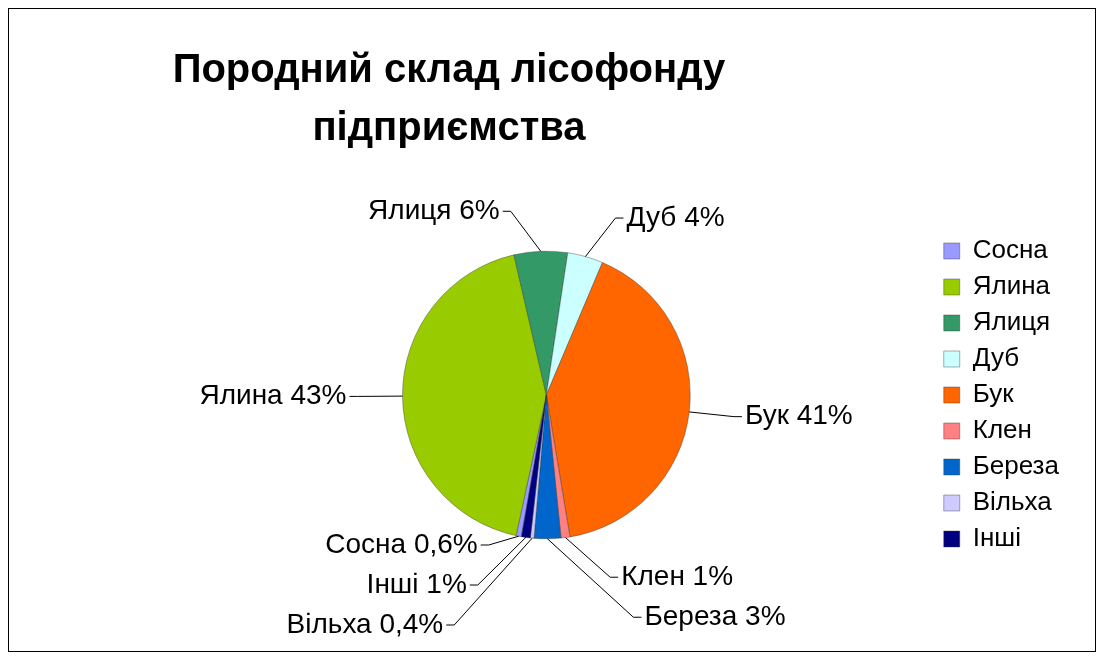 The height and width of the screenshot is (664, 1109). What do you see at coordinates (675, 216) in the screenshot?
I see `category-label: Дуб 4%` at bounding box center [675, 216].